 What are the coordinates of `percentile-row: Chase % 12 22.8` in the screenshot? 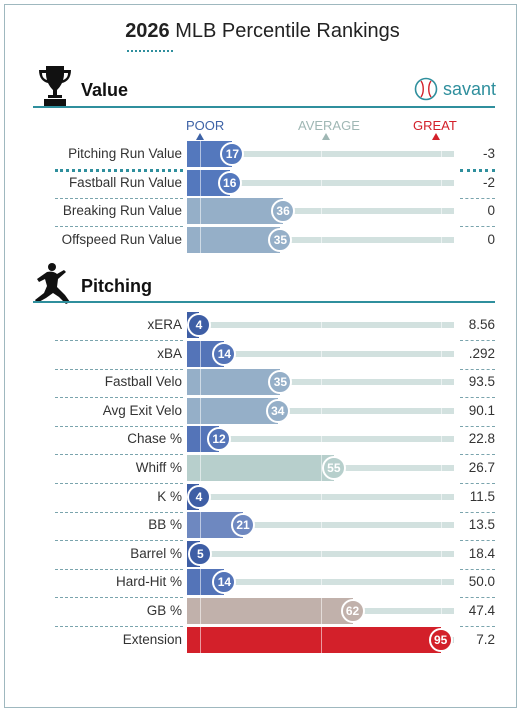 It's located at (262, 440).